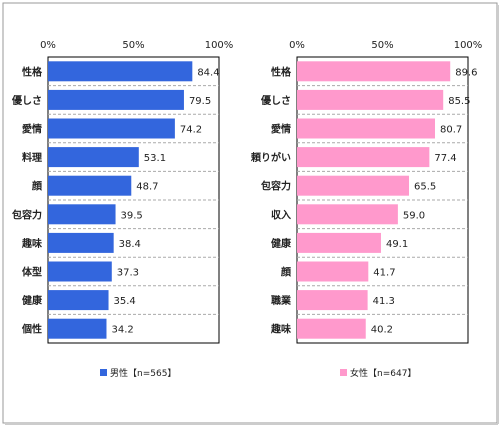 Image resolution: width=503 pixels, height=428 pixels. Describe the element at coordinates (155, 158) in the screenshot. I see `value-label: 53.1` at that location.